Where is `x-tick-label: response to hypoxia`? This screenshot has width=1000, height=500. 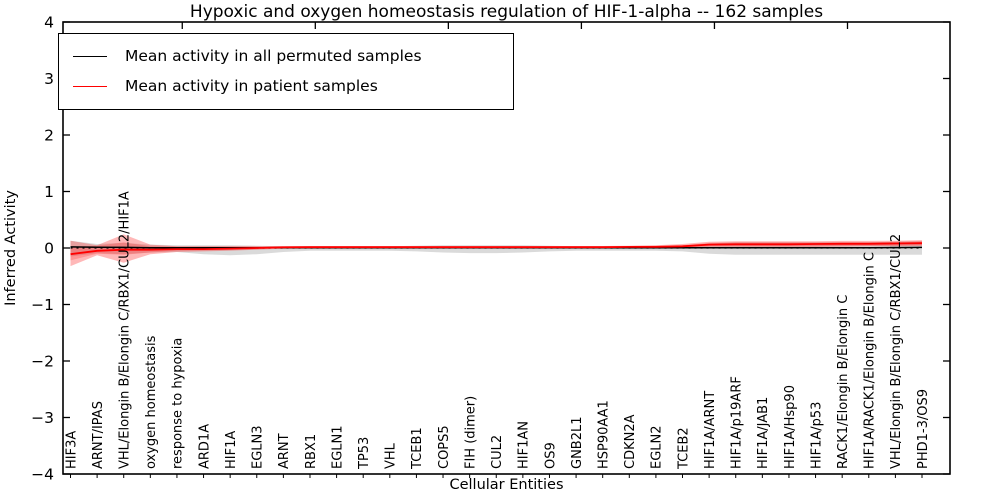
x-tick-label: response to hypoxia is located at coordinates (178, 403).